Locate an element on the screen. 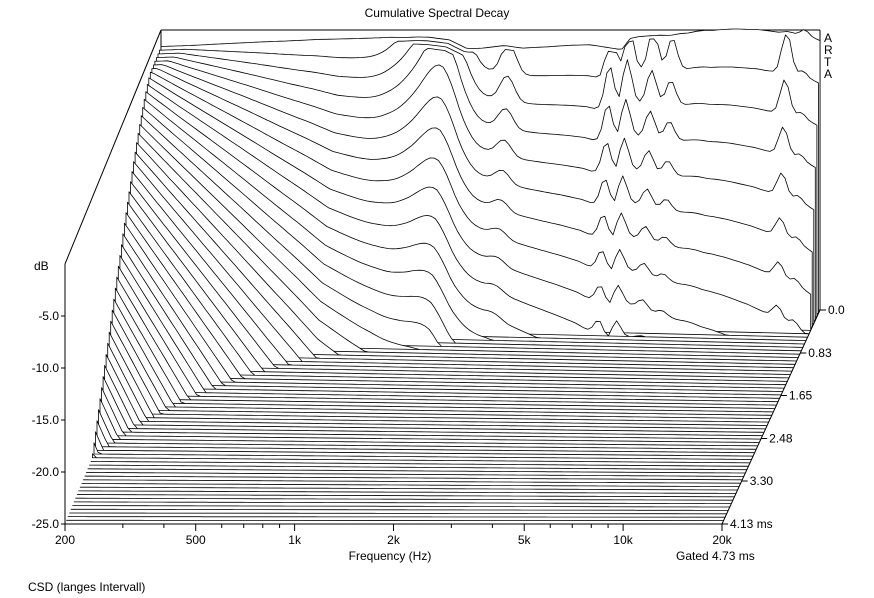 The height and width of the screenshot is (598, 874). y-axis-label: dB is located at coordinates (41, 266).